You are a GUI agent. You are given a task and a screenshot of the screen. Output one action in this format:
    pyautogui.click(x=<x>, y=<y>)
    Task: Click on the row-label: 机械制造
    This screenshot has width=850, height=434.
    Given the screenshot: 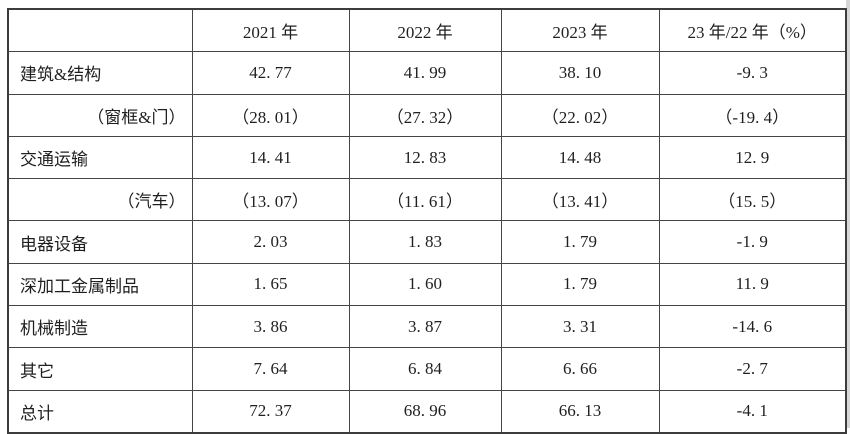 What is the action you would take?
    pyautogui.click(x=100, y=327)
    